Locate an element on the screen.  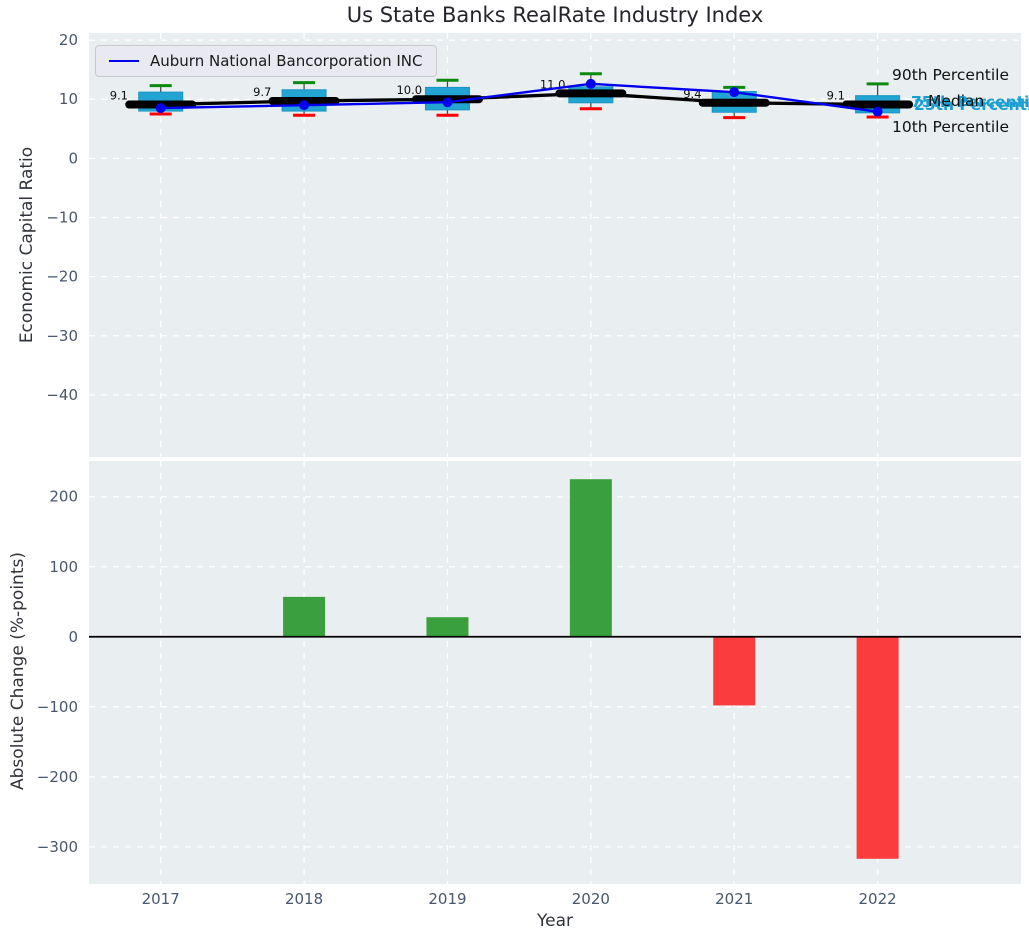
svg-text: 100 is located at coordinates (63, 567).